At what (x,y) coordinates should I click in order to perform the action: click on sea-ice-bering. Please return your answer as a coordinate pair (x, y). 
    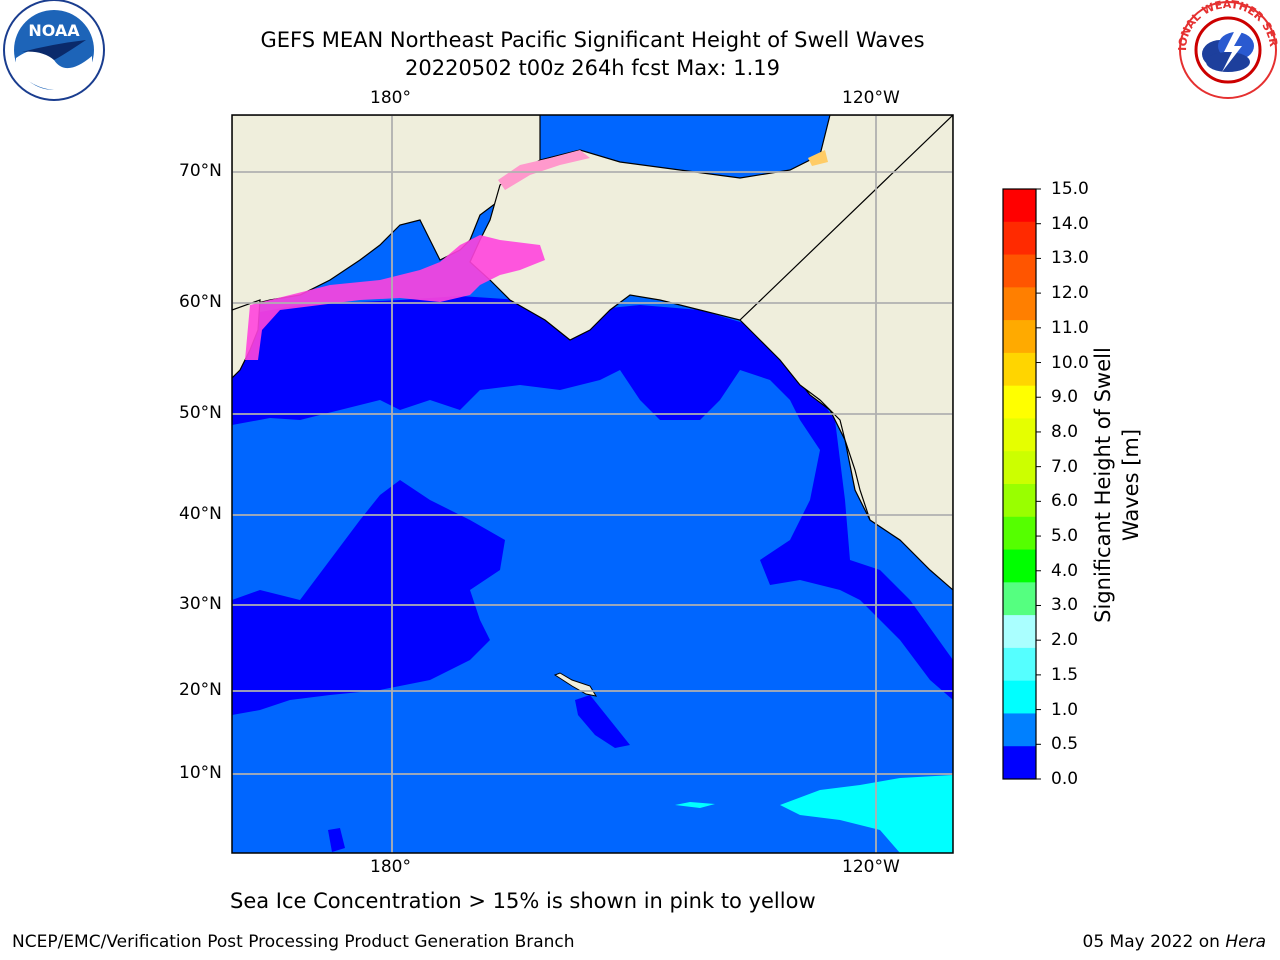
    Looking at the image, I should click on (395, 297).